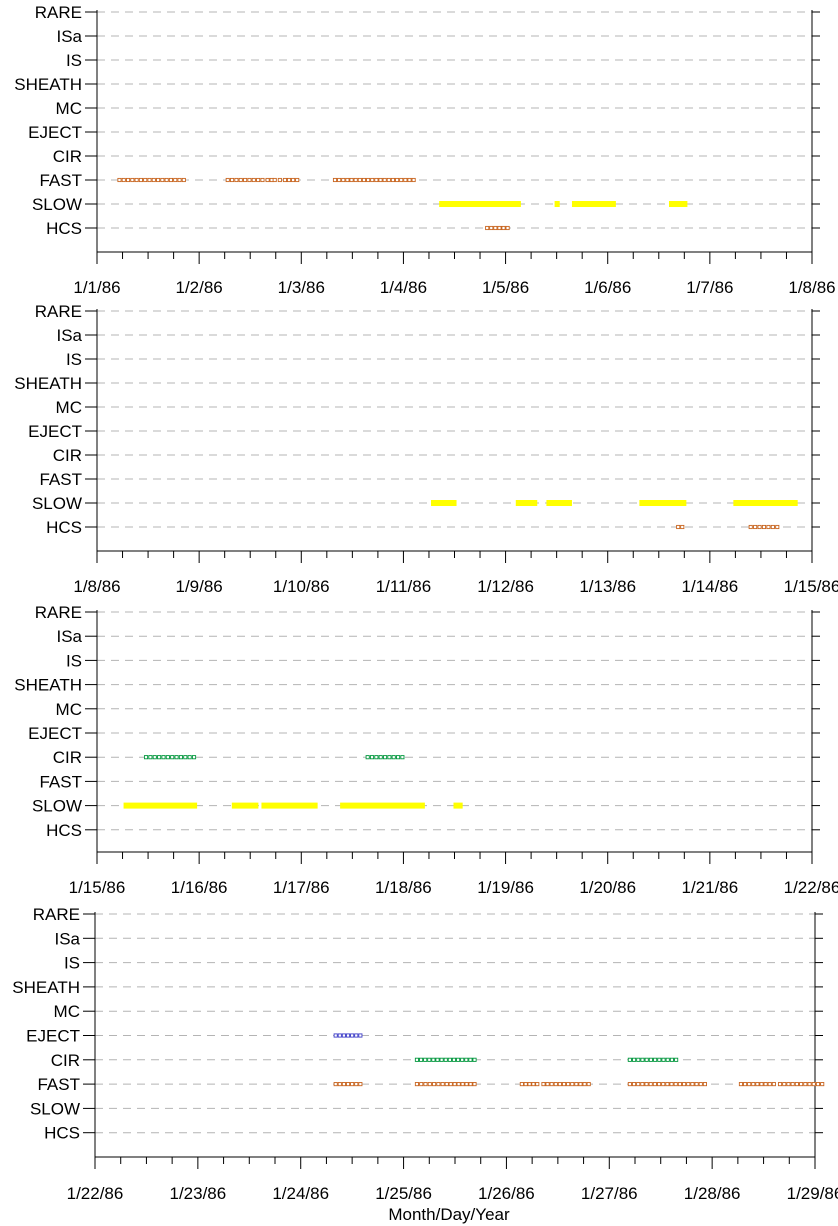 The height and width of the screenshot is (1226, 838). Describe the element at coordinates (67, 455) in the screenshot. I see `category-label: CIR` at that location.